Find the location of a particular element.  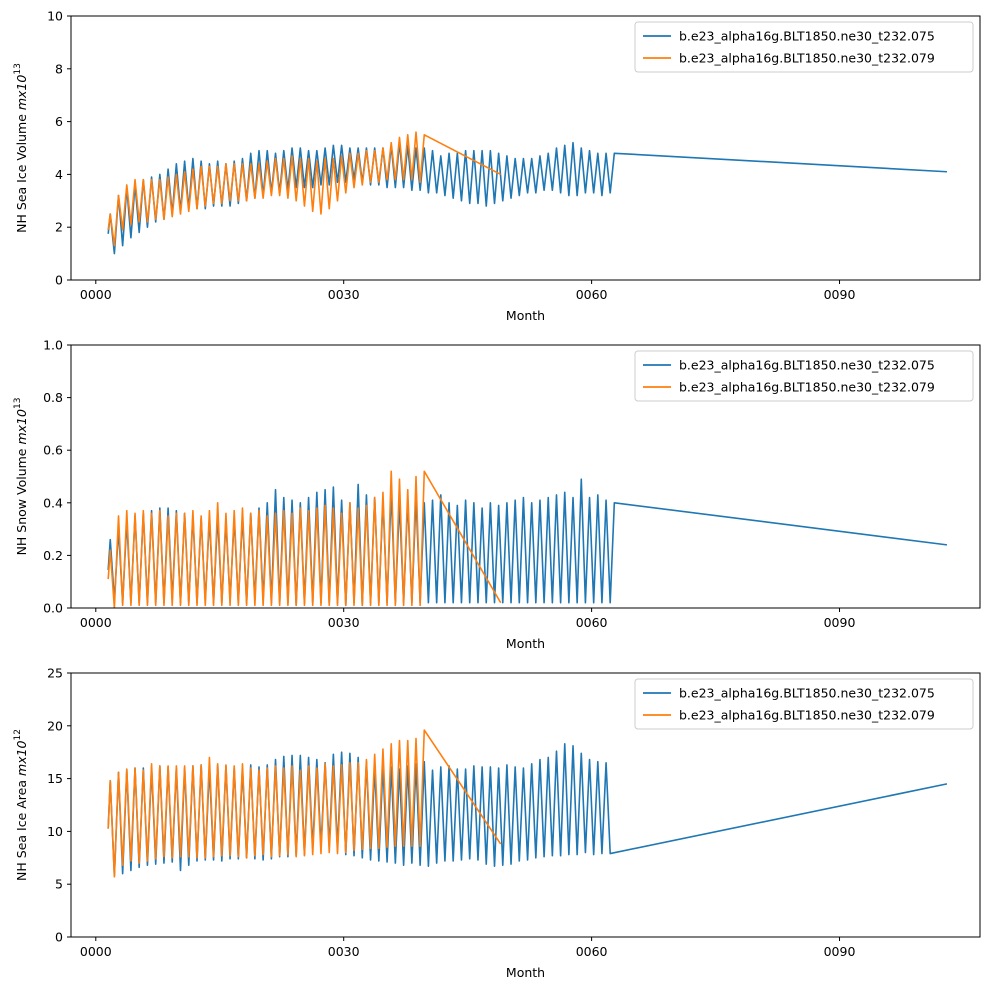

y-axis-label: NH Snow Volume mx1013 is located at coordinates (21, 477).